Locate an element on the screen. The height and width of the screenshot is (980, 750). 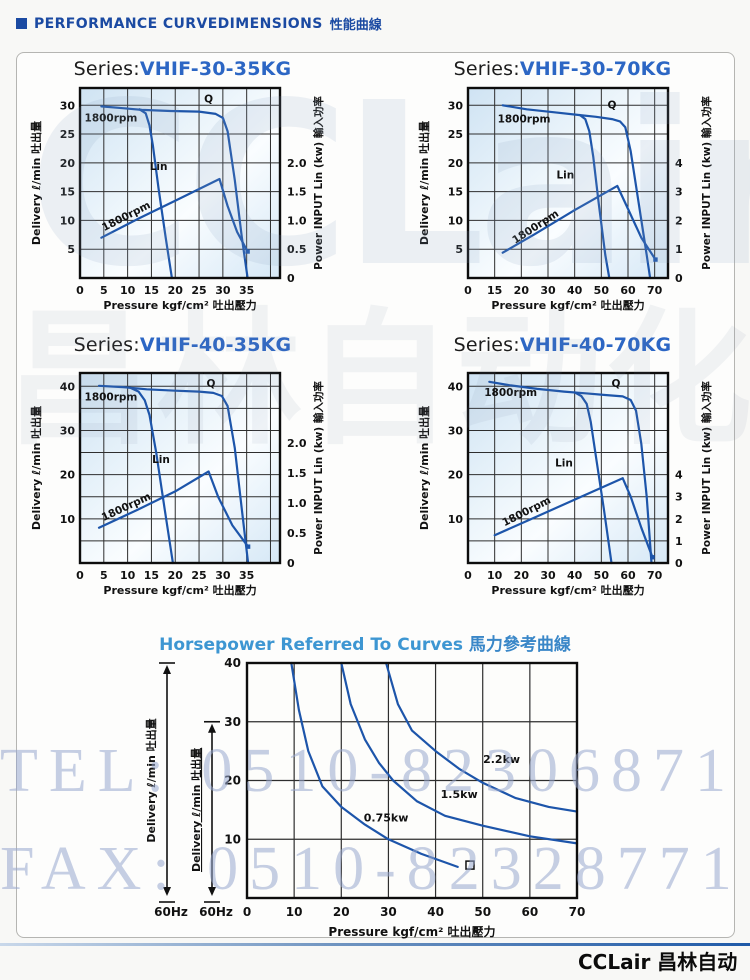
series-model: VHIF-40-35KG is located at coordinates (215, 345).